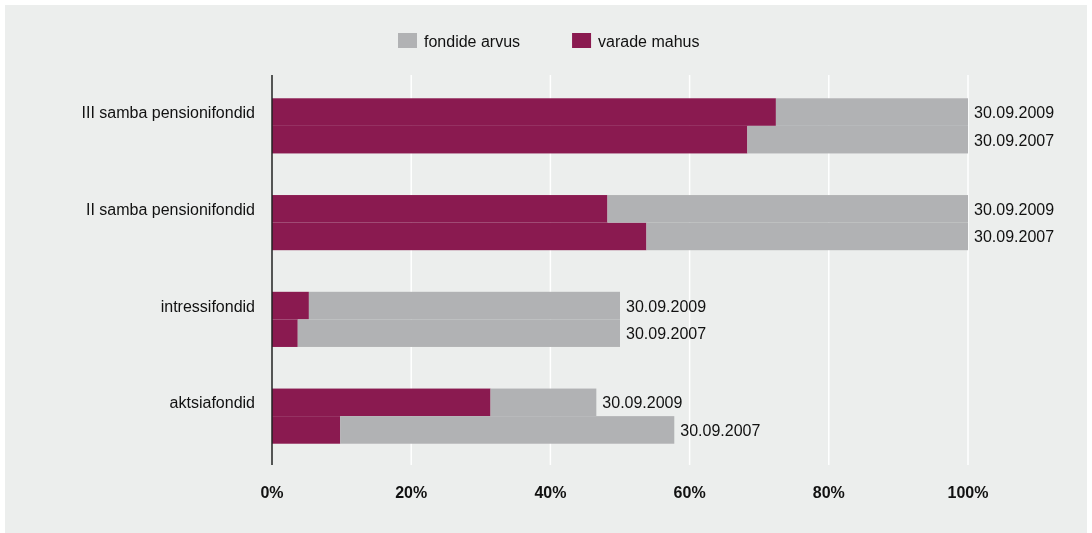  I want to click on x-tick-label: 0%, so click(272, 492).